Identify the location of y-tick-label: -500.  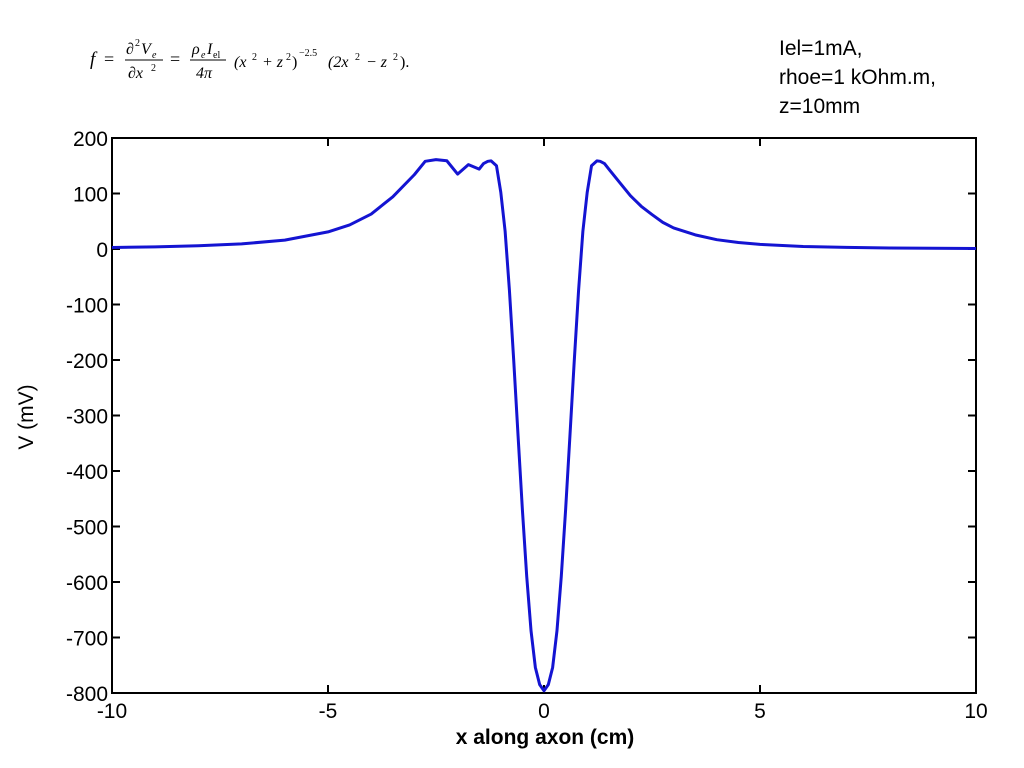
(87, 528).